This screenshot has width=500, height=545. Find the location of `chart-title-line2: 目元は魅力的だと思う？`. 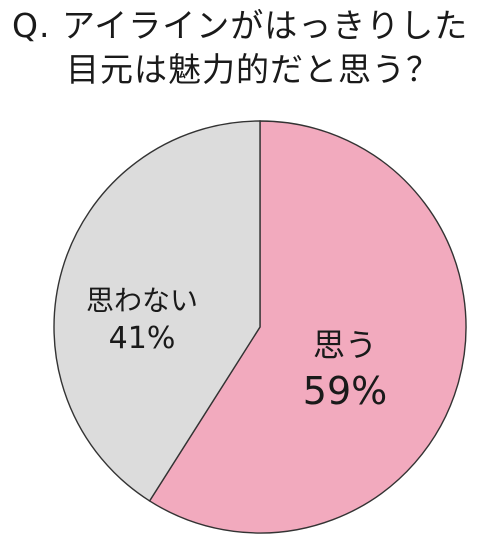

chart-title-line2: 目元は魅力的だと思う？ is located at coordinates (253, 69).